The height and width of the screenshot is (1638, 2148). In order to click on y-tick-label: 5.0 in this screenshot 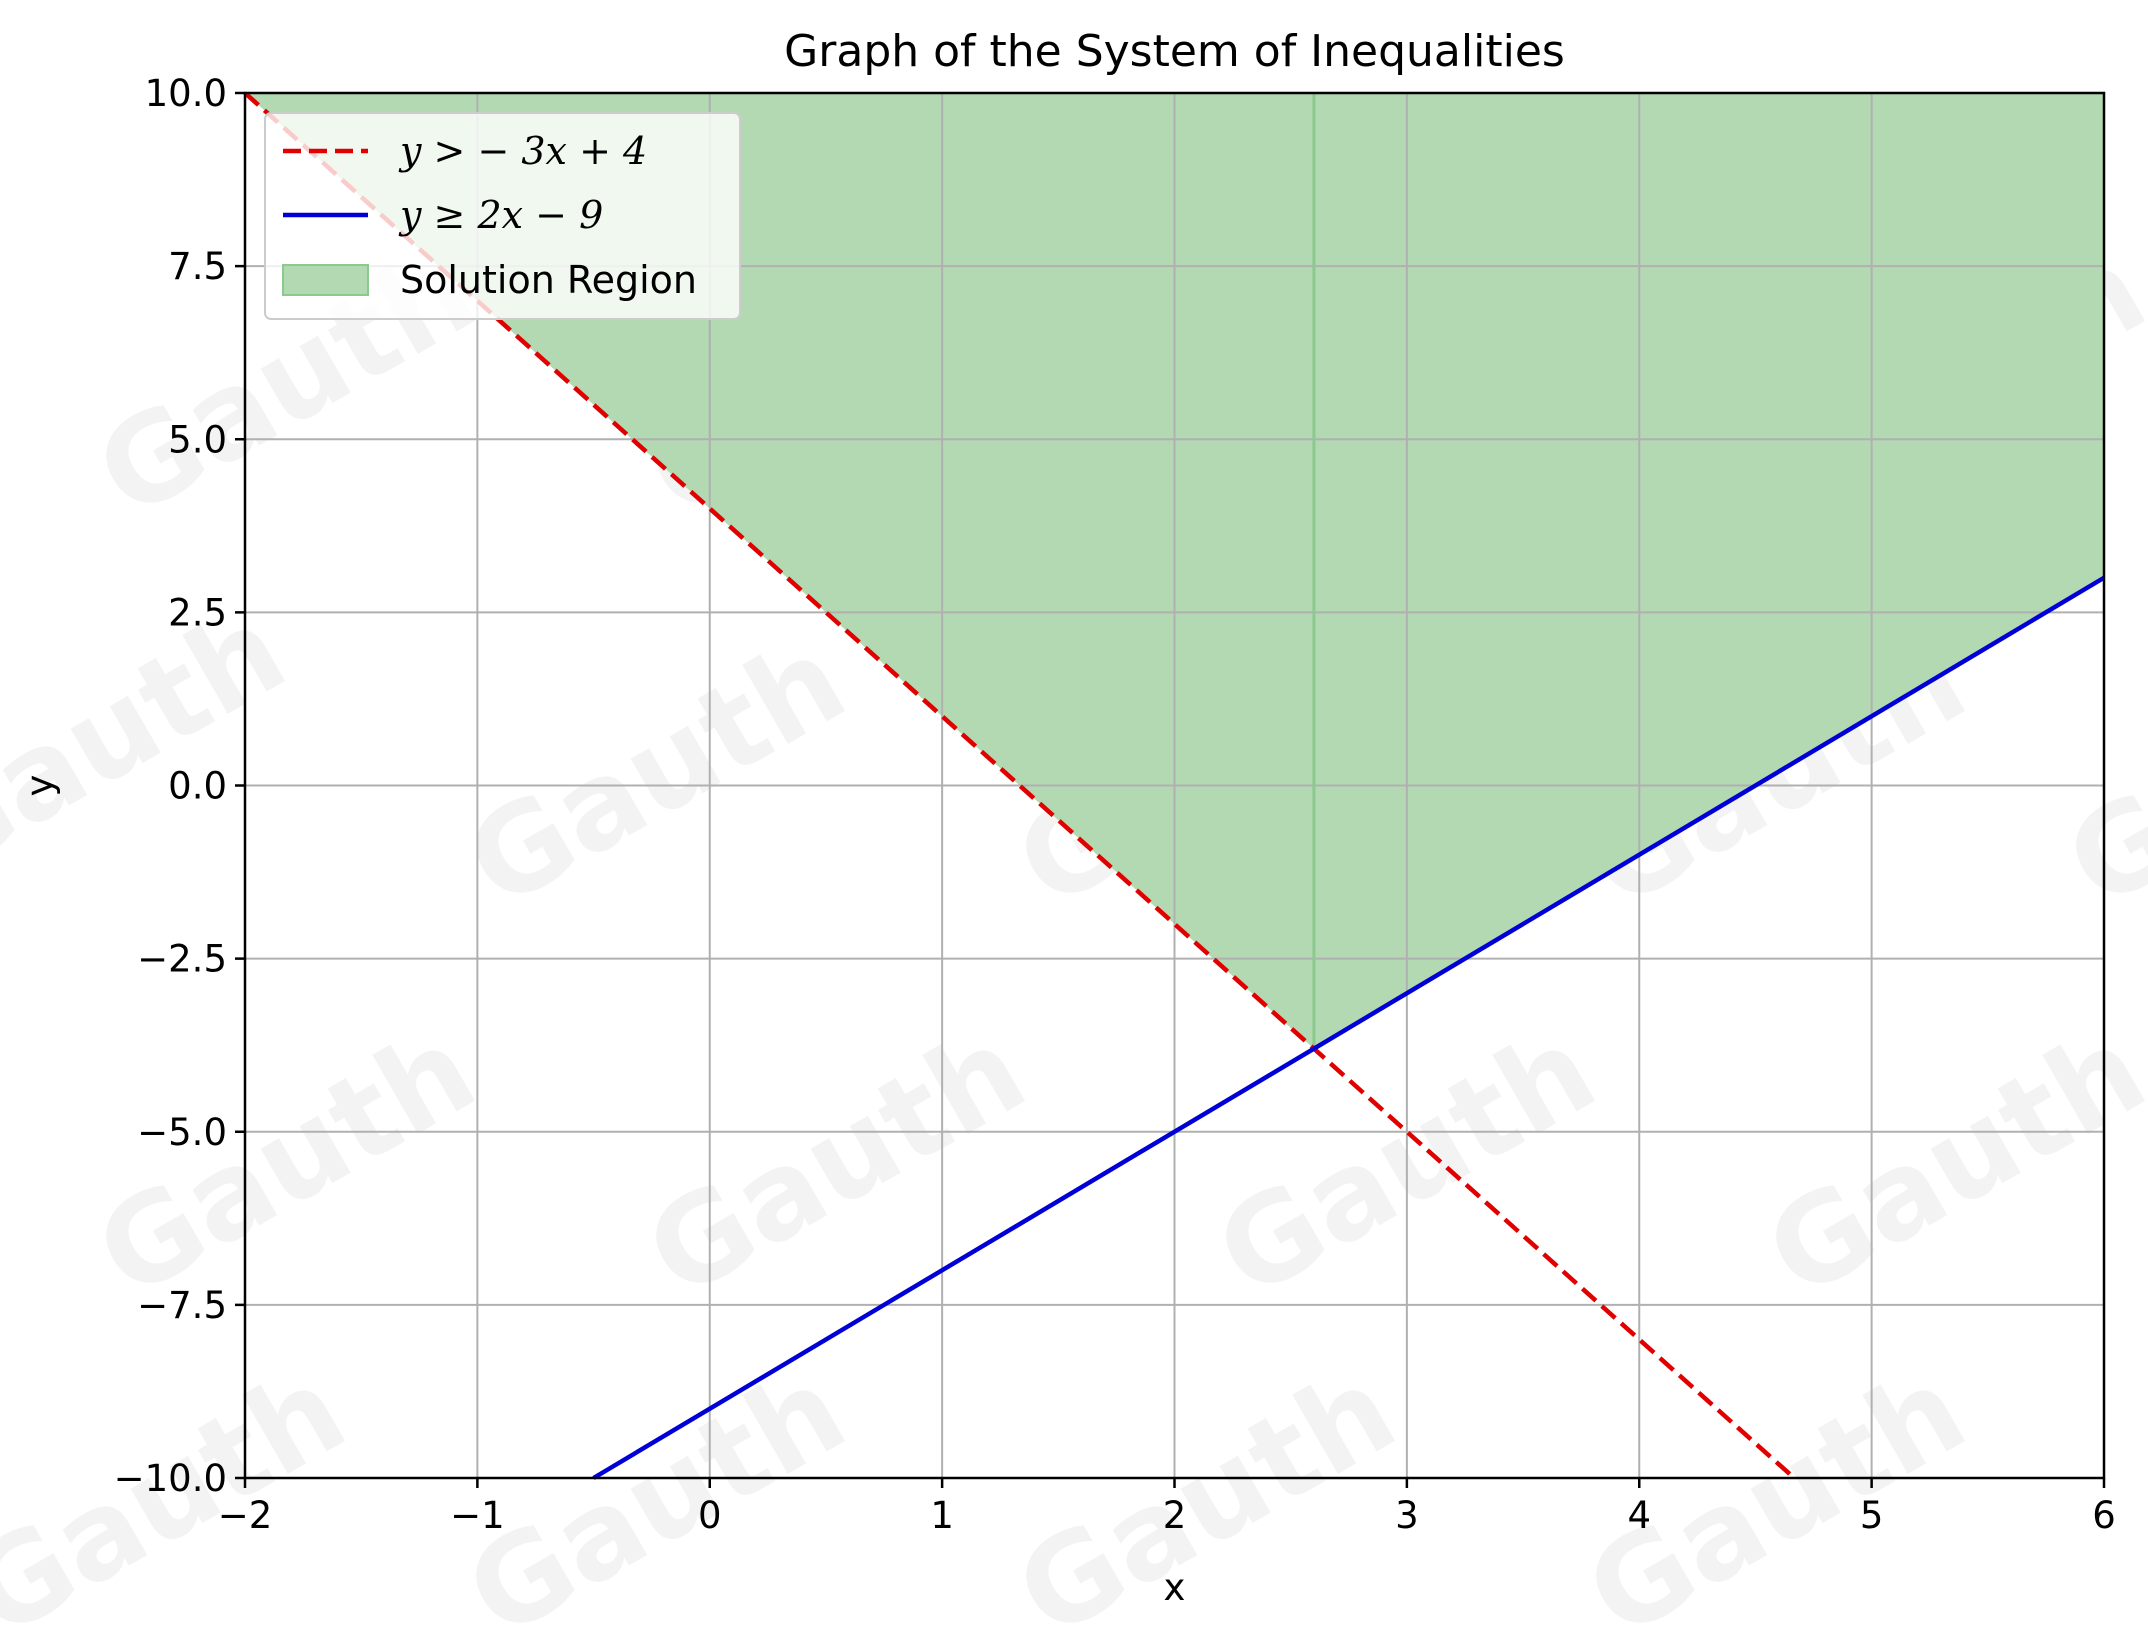, I will do `click(197, 439)`.